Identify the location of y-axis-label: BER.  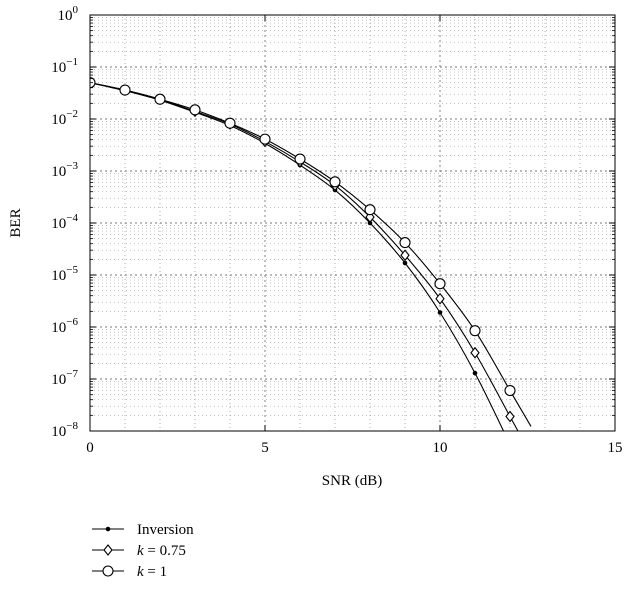
(16, 222).